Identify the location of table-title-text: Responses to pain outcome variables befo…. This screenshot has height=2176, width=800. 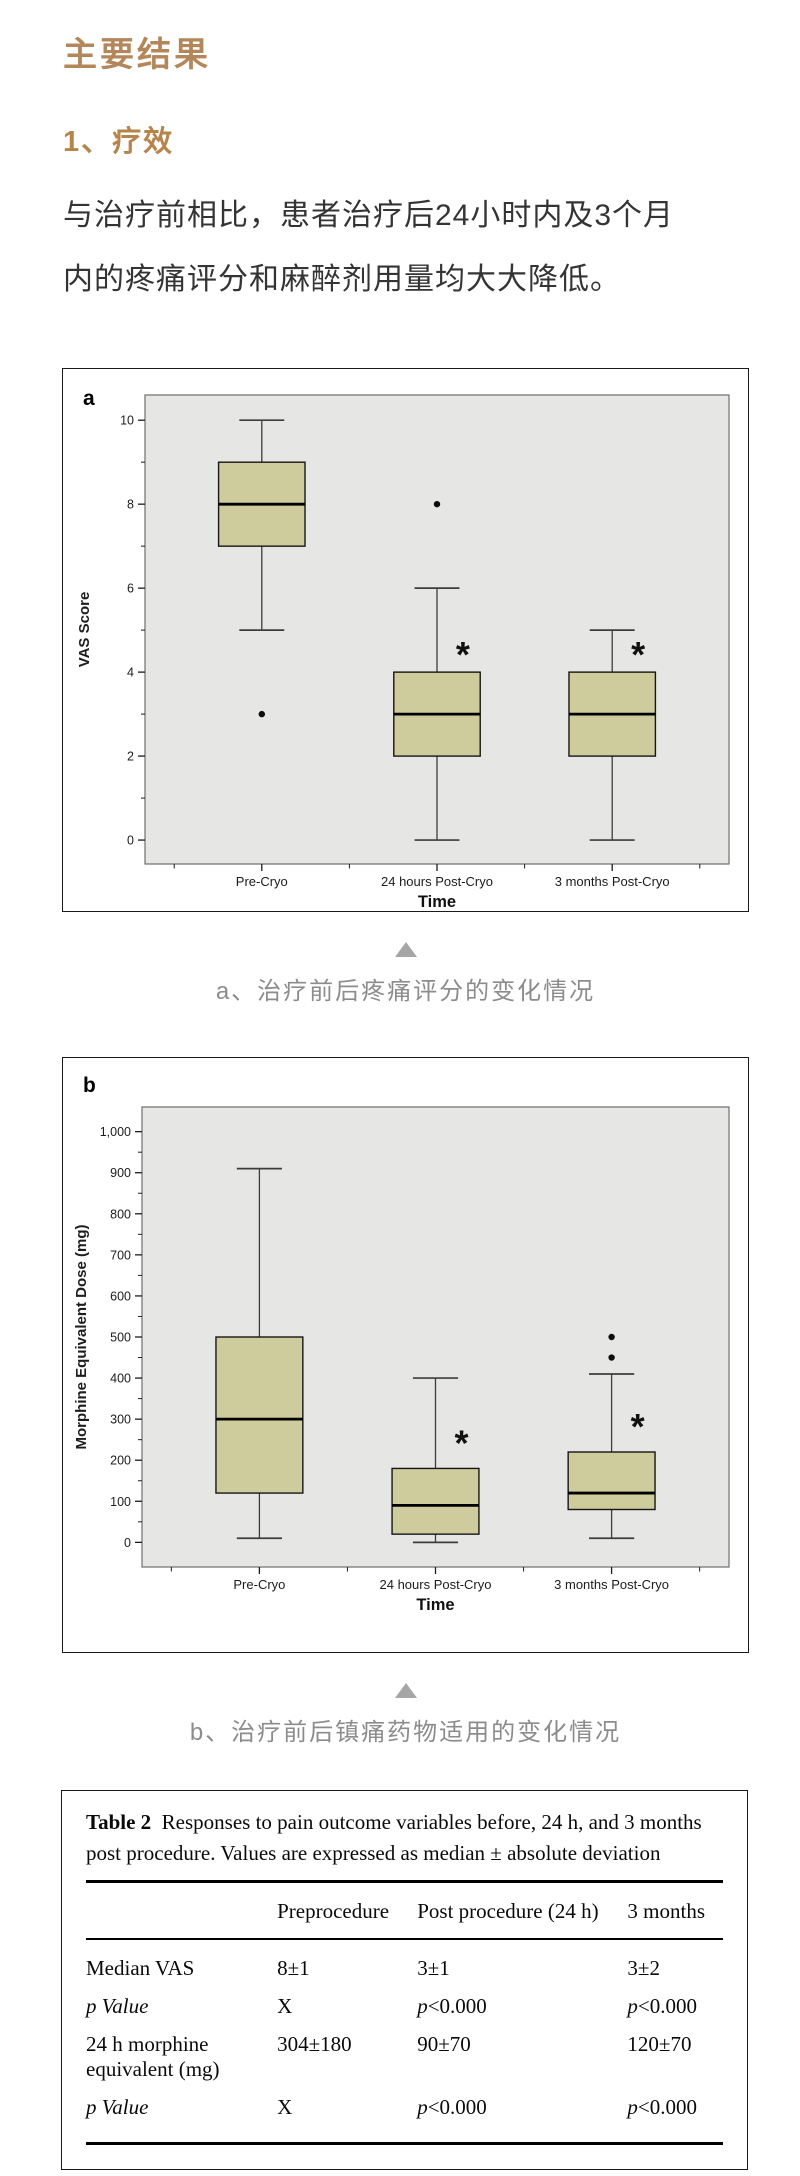
(394, 1837).